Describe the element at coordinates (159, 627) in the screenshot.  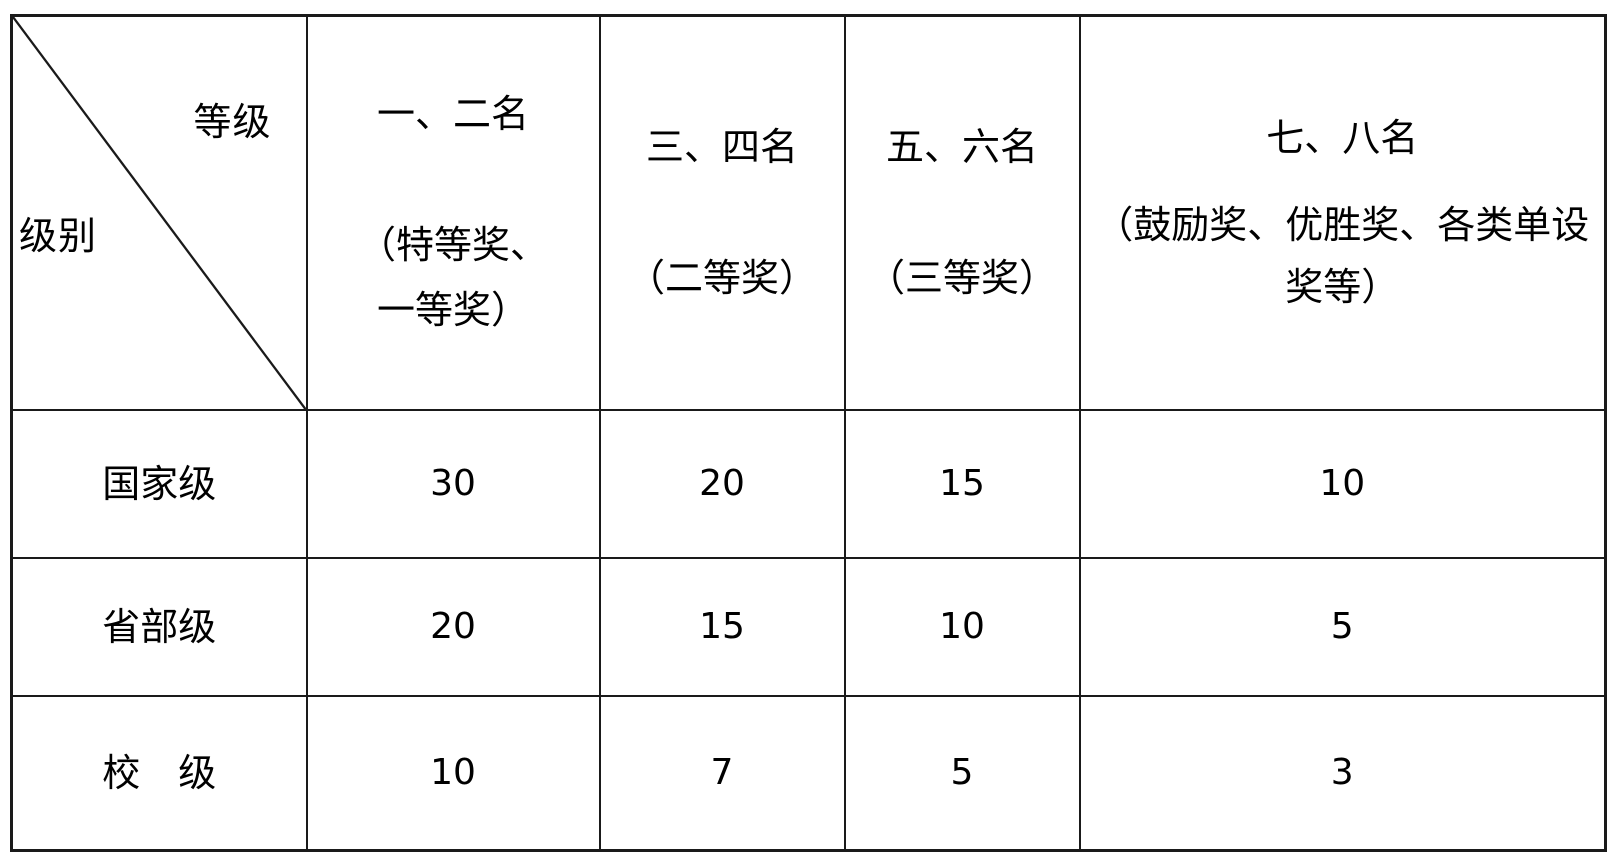
I see `row-header-provincial: 省部级` at that location.